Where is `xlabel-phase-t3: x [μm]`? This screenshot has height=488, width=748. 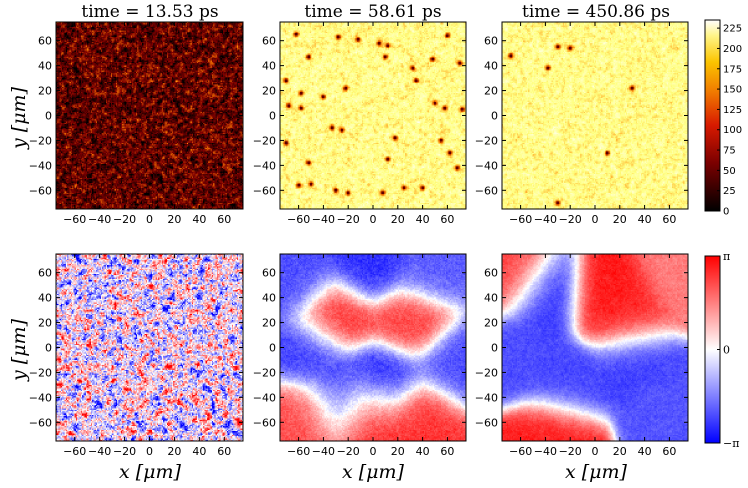 xlabel-phase-t3: x [μm] is located at coordinates (596, 472).